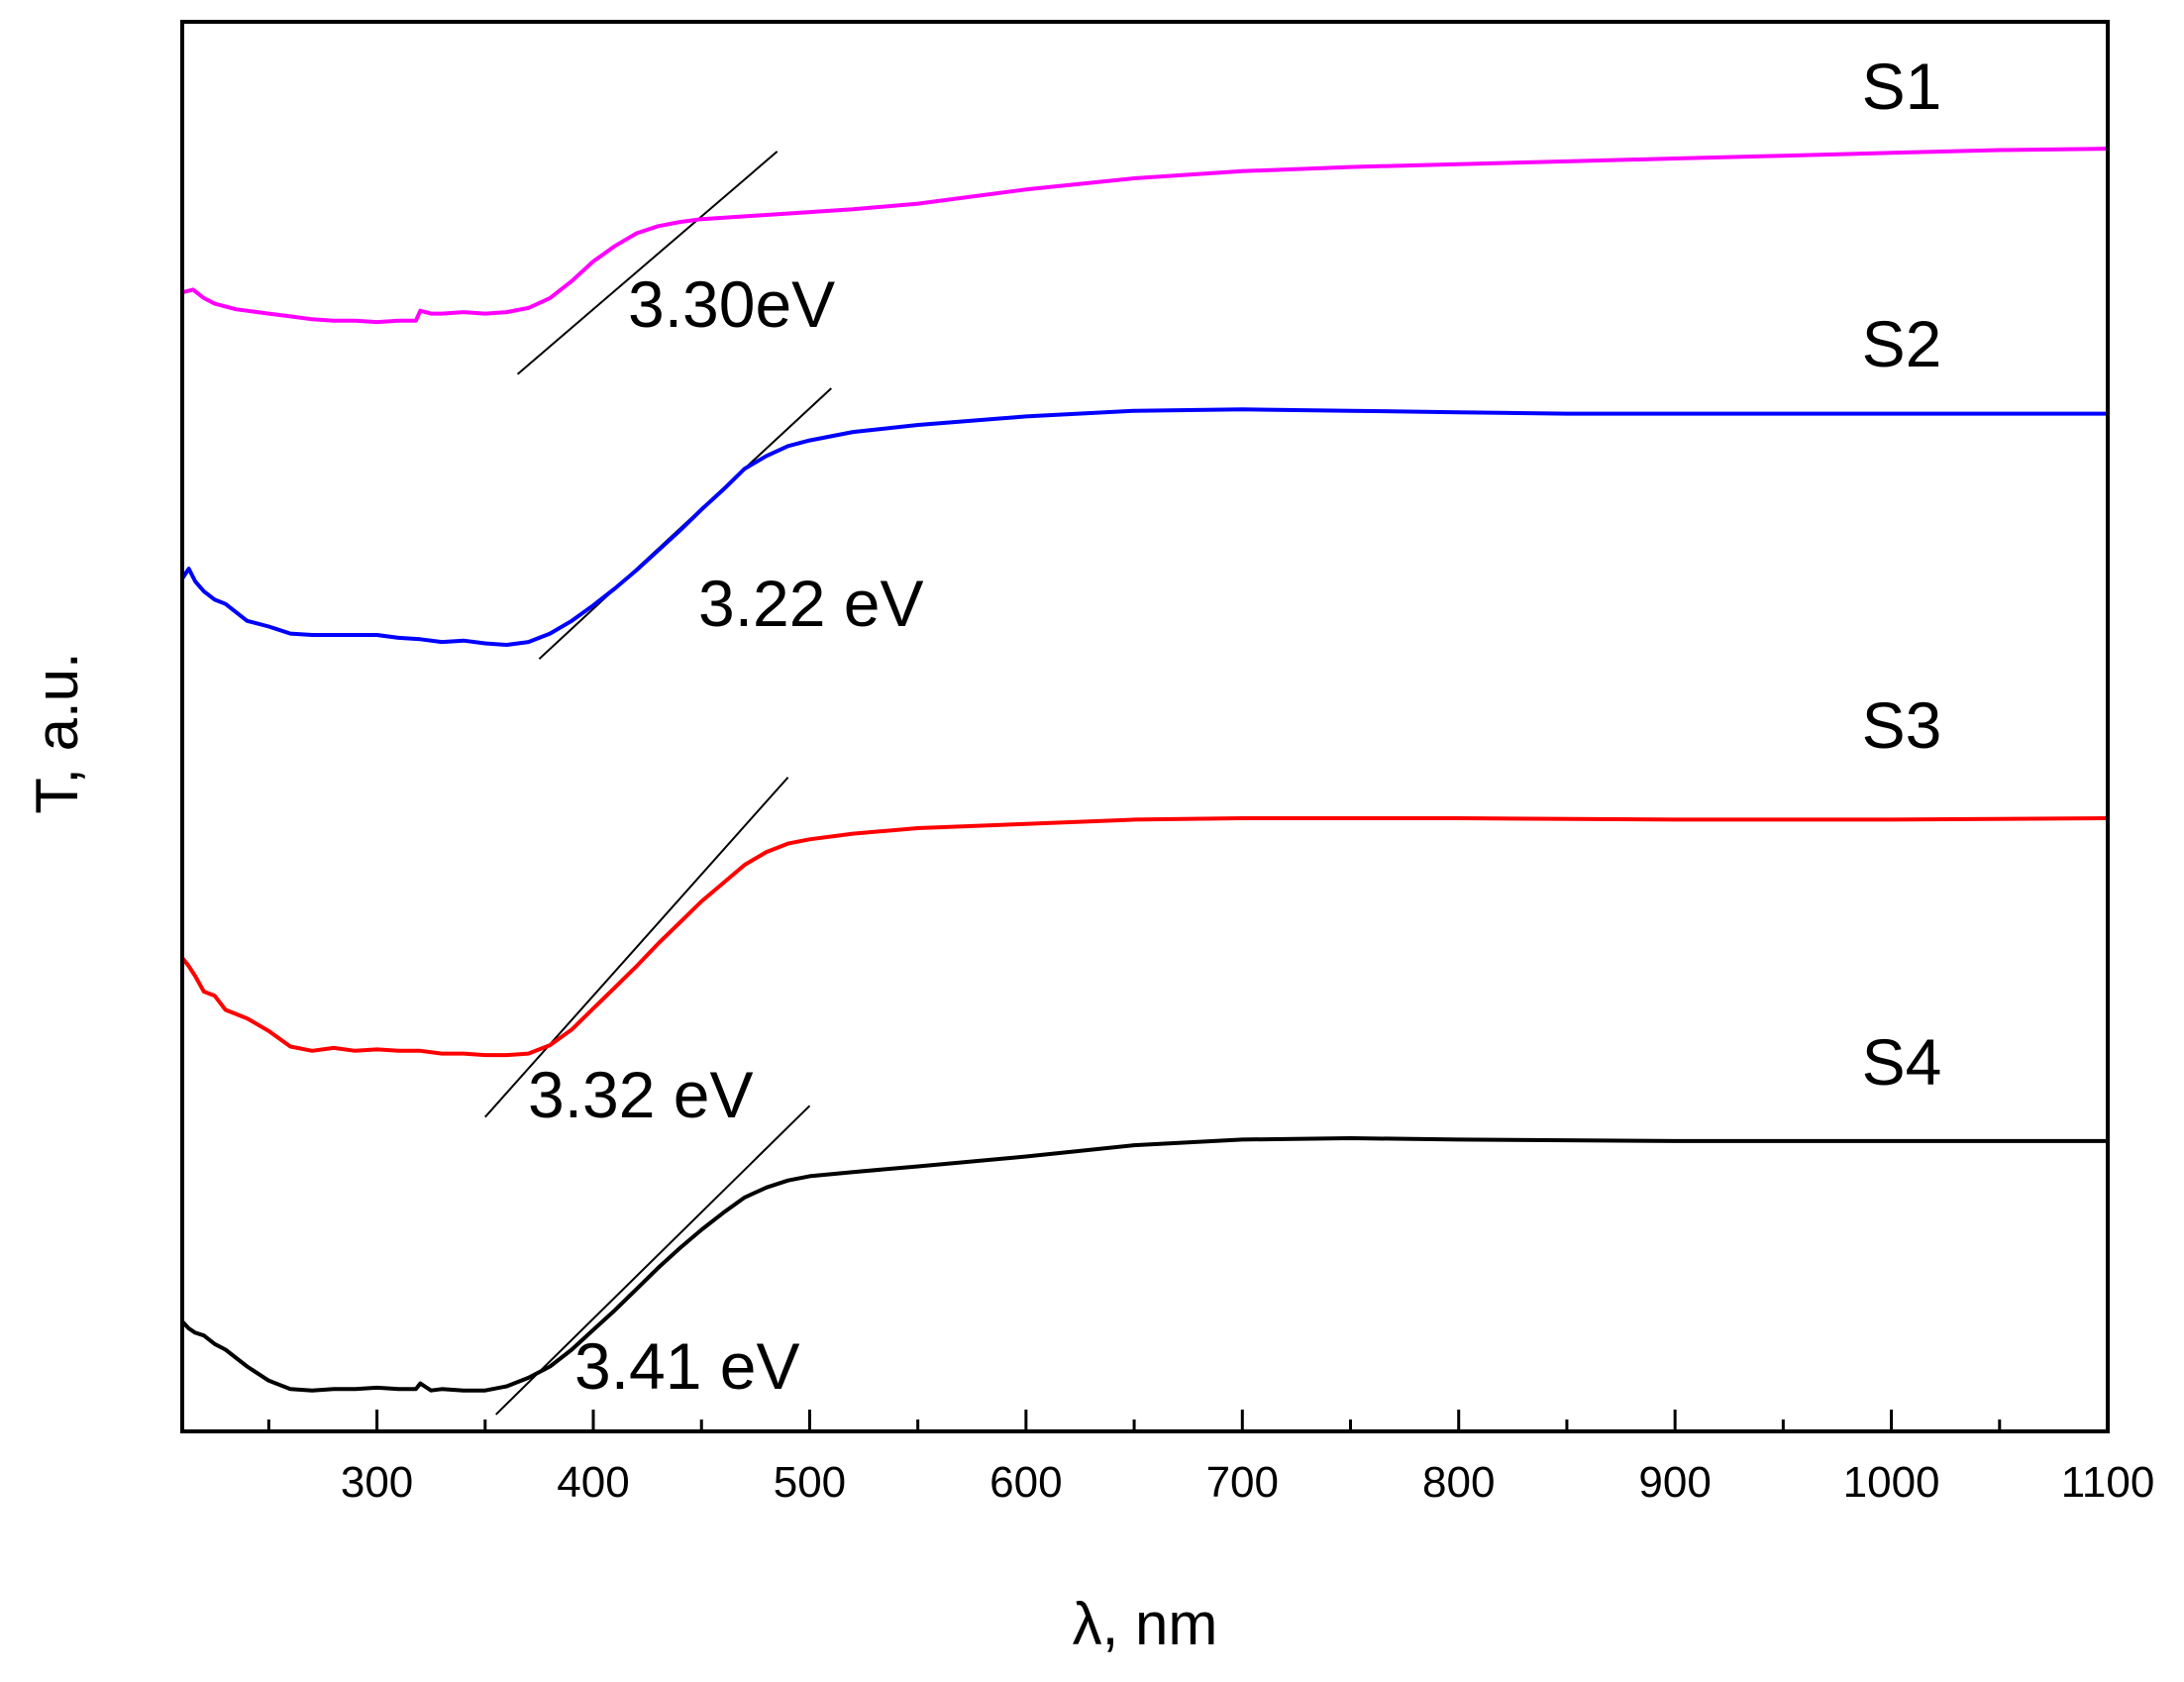 The image size is (2184, 1682). Describe the element at coordinates (1902, 1062) in the screenshot. I see `series-label-s4: S4` at that location.